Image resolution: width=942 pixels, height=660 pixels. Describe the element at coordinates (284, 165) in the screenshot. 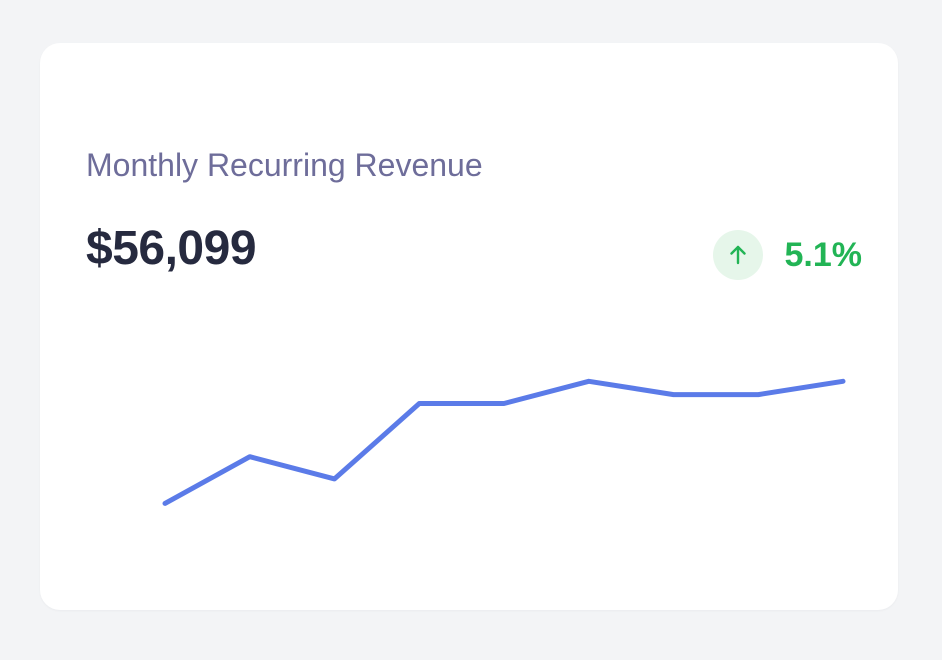

I see `card-title: Monthly Recurring Revenue` at that location.